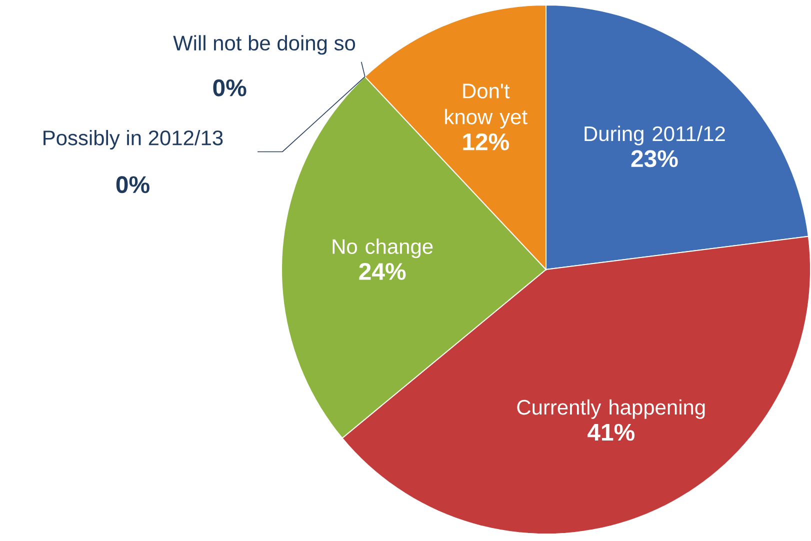 The height and width of the screenshot is (541, 811). I want to click on slice-label: No change, so click(382, 248).